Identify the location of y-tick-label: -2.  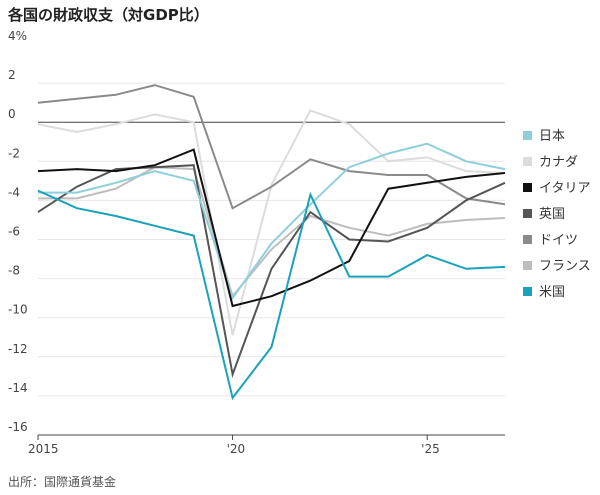
(14, 153).